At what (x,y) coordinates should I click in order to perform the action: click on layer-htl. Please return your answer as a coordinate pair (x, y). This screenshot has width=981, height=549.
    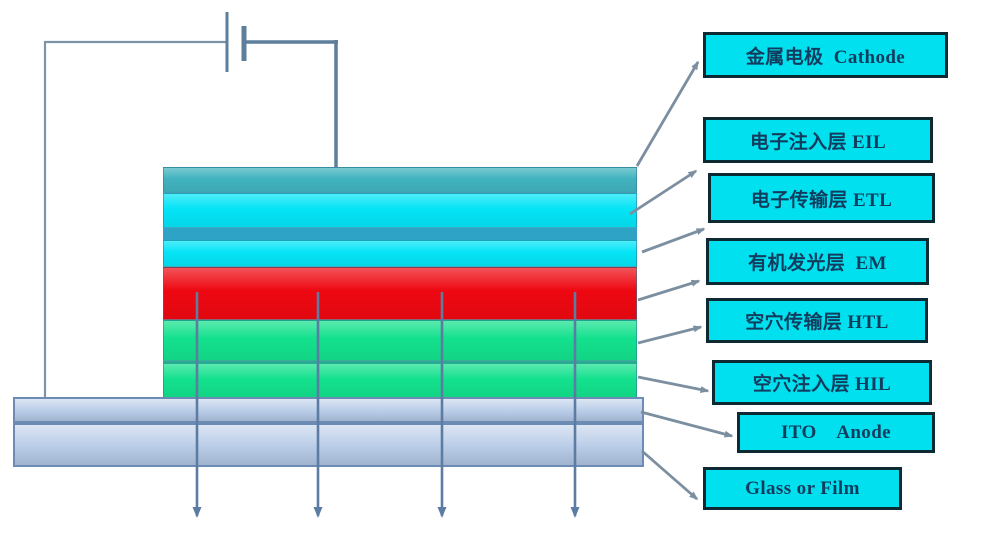
    Looking at the image, I should click on (400, 340).